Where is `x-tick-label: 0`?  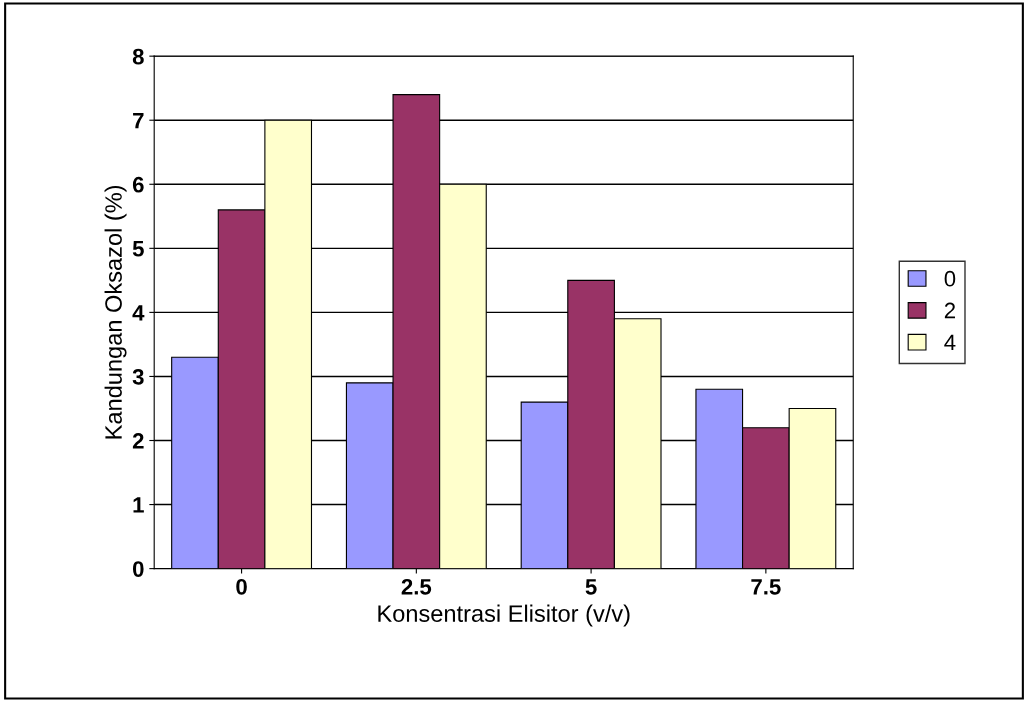 x-tick-label: 0 is located at coordinates (241, 586).